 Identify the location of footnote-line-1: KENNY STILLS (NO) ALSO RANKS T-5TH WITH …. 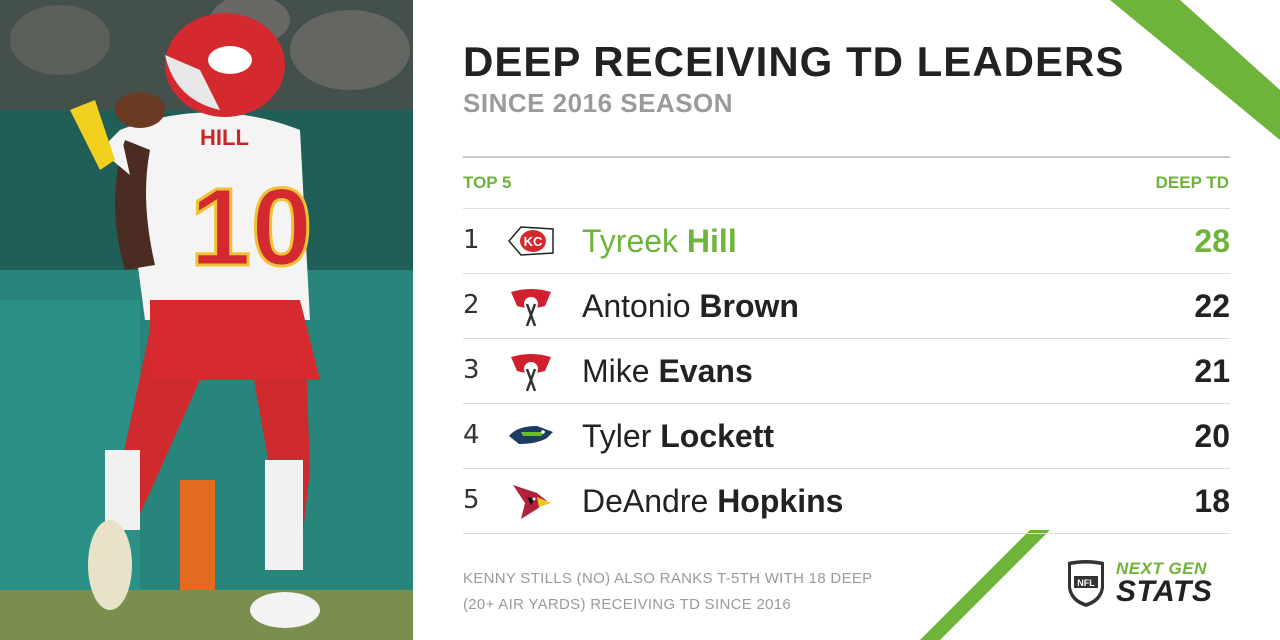
(668, 578).